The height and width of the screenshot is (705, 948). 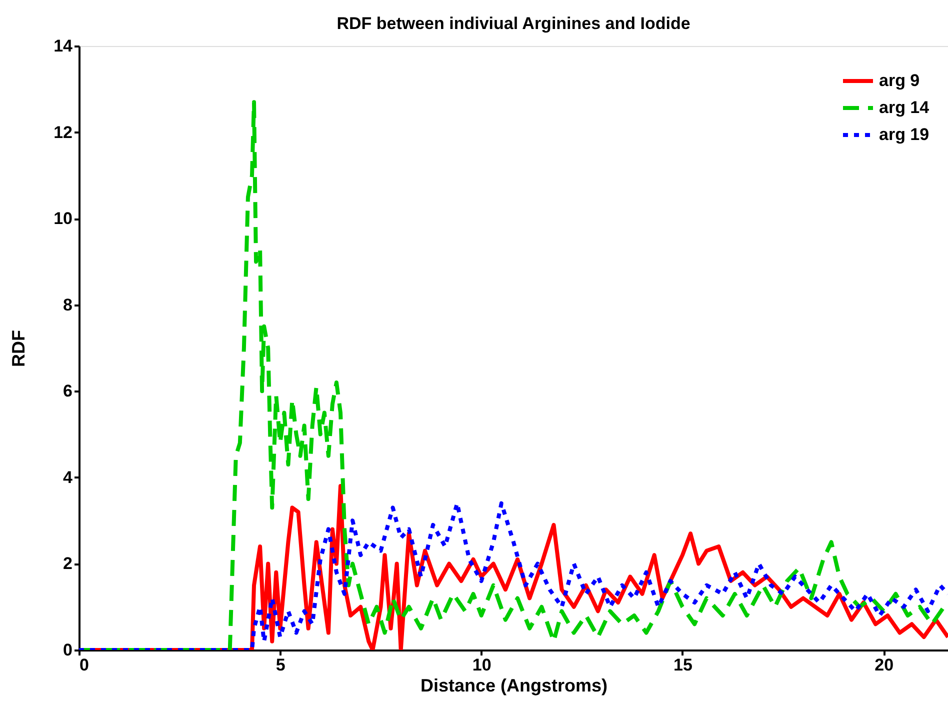 I want to click on chart-title: RDF between indiviual Arginines and Iodide, so click(x=513, y=23).